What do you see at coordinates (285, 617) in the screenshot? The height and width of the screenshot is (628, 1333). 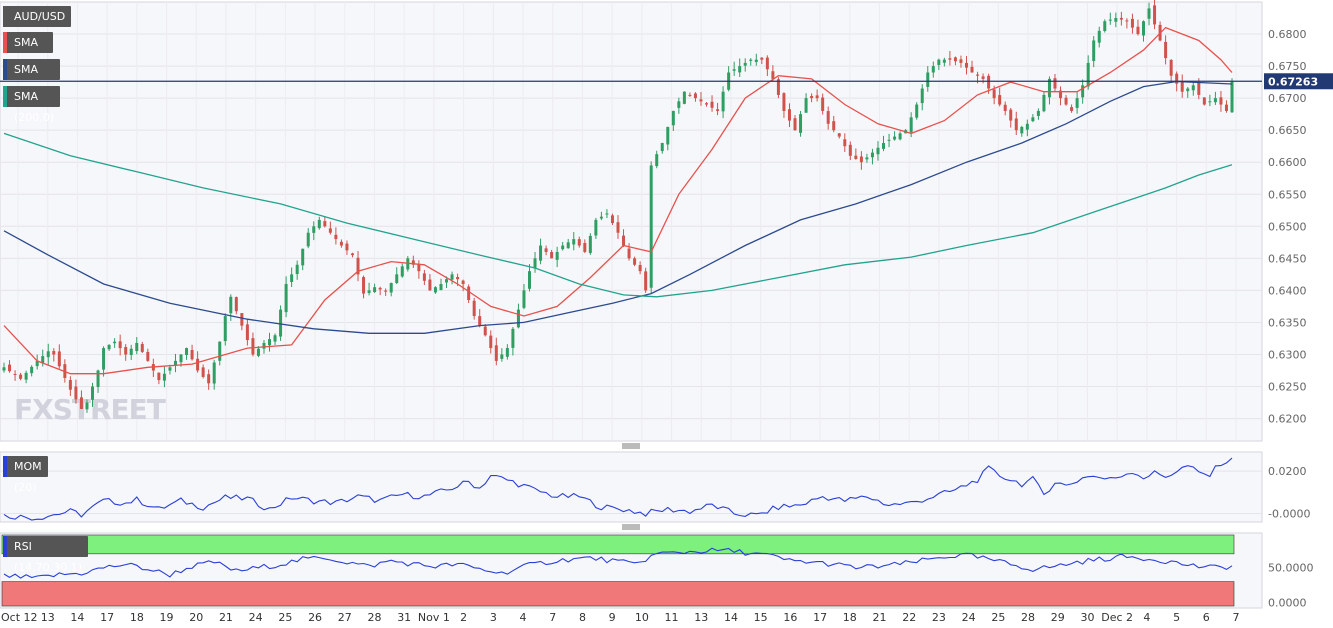 I see `x-tick-label: 25` at bounding box center [285, 617].